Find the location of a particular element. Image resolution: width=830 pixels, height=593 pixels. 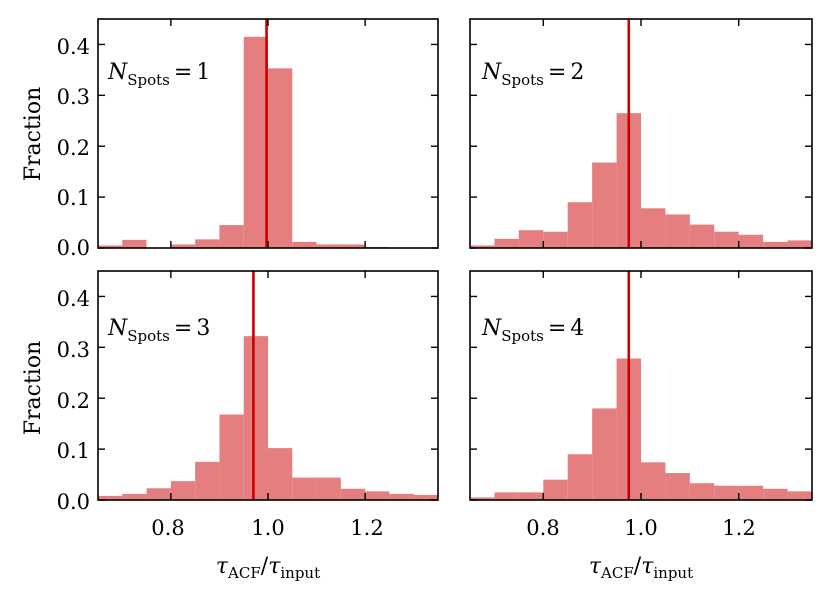

panel-label: NSpots = 2 is located at coordinates (532, 74).